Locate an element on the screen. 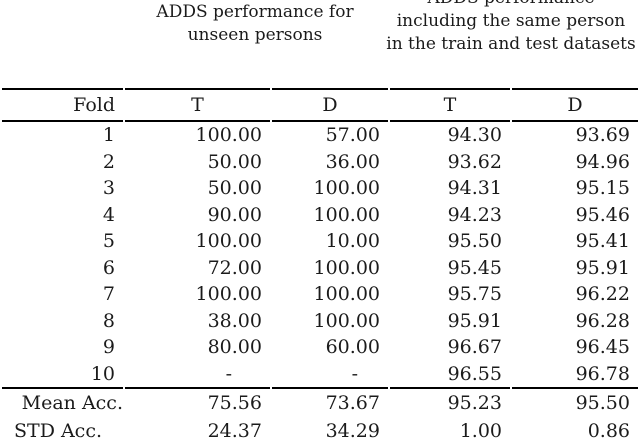 The image size is (640, 444). table-cell: 60.00 is located at coordinates (330, 347).